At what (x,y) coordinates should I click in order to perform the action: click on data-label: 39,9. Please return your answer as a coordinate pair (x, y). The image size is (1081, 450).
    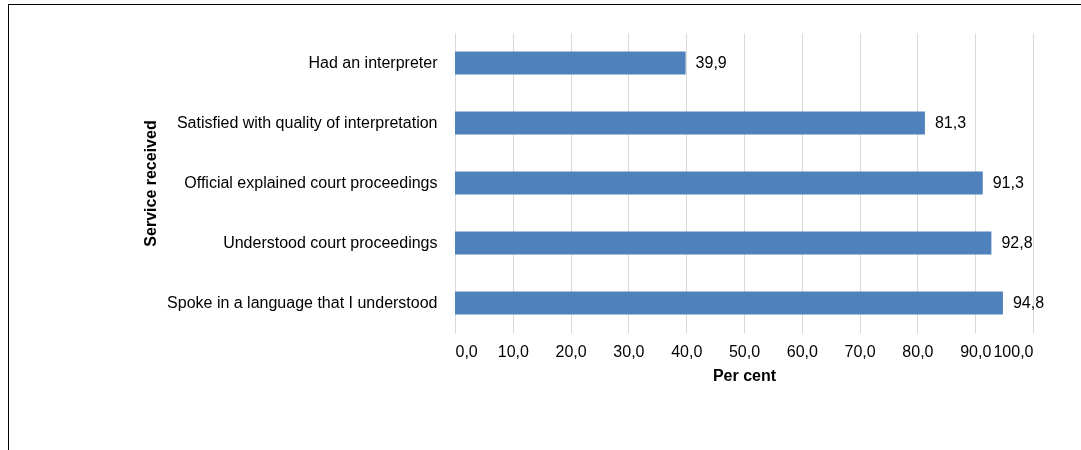
    Looking at the image, I should click on (711, 62).